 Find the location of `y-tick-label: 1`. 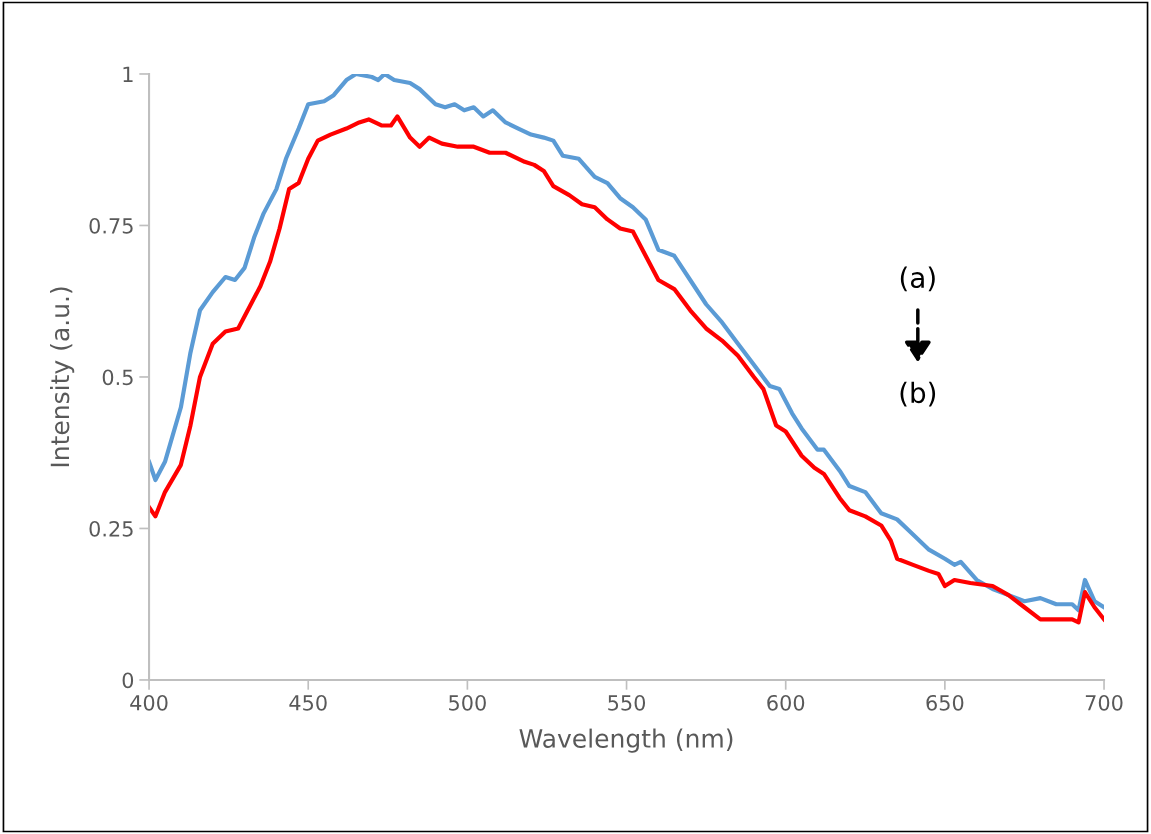

y-tick-label: 1 is located at coordinates (128, 74).